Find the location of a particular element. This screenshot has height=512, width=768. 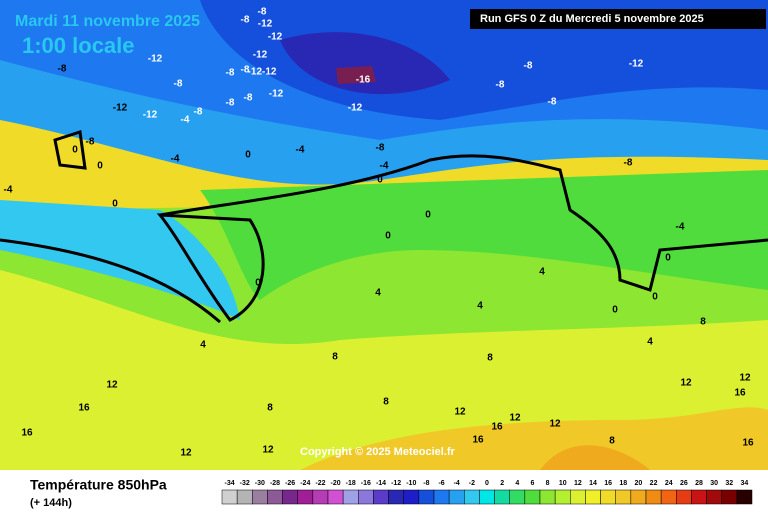

legend-value: 6 is located at coordinates (532, 483).